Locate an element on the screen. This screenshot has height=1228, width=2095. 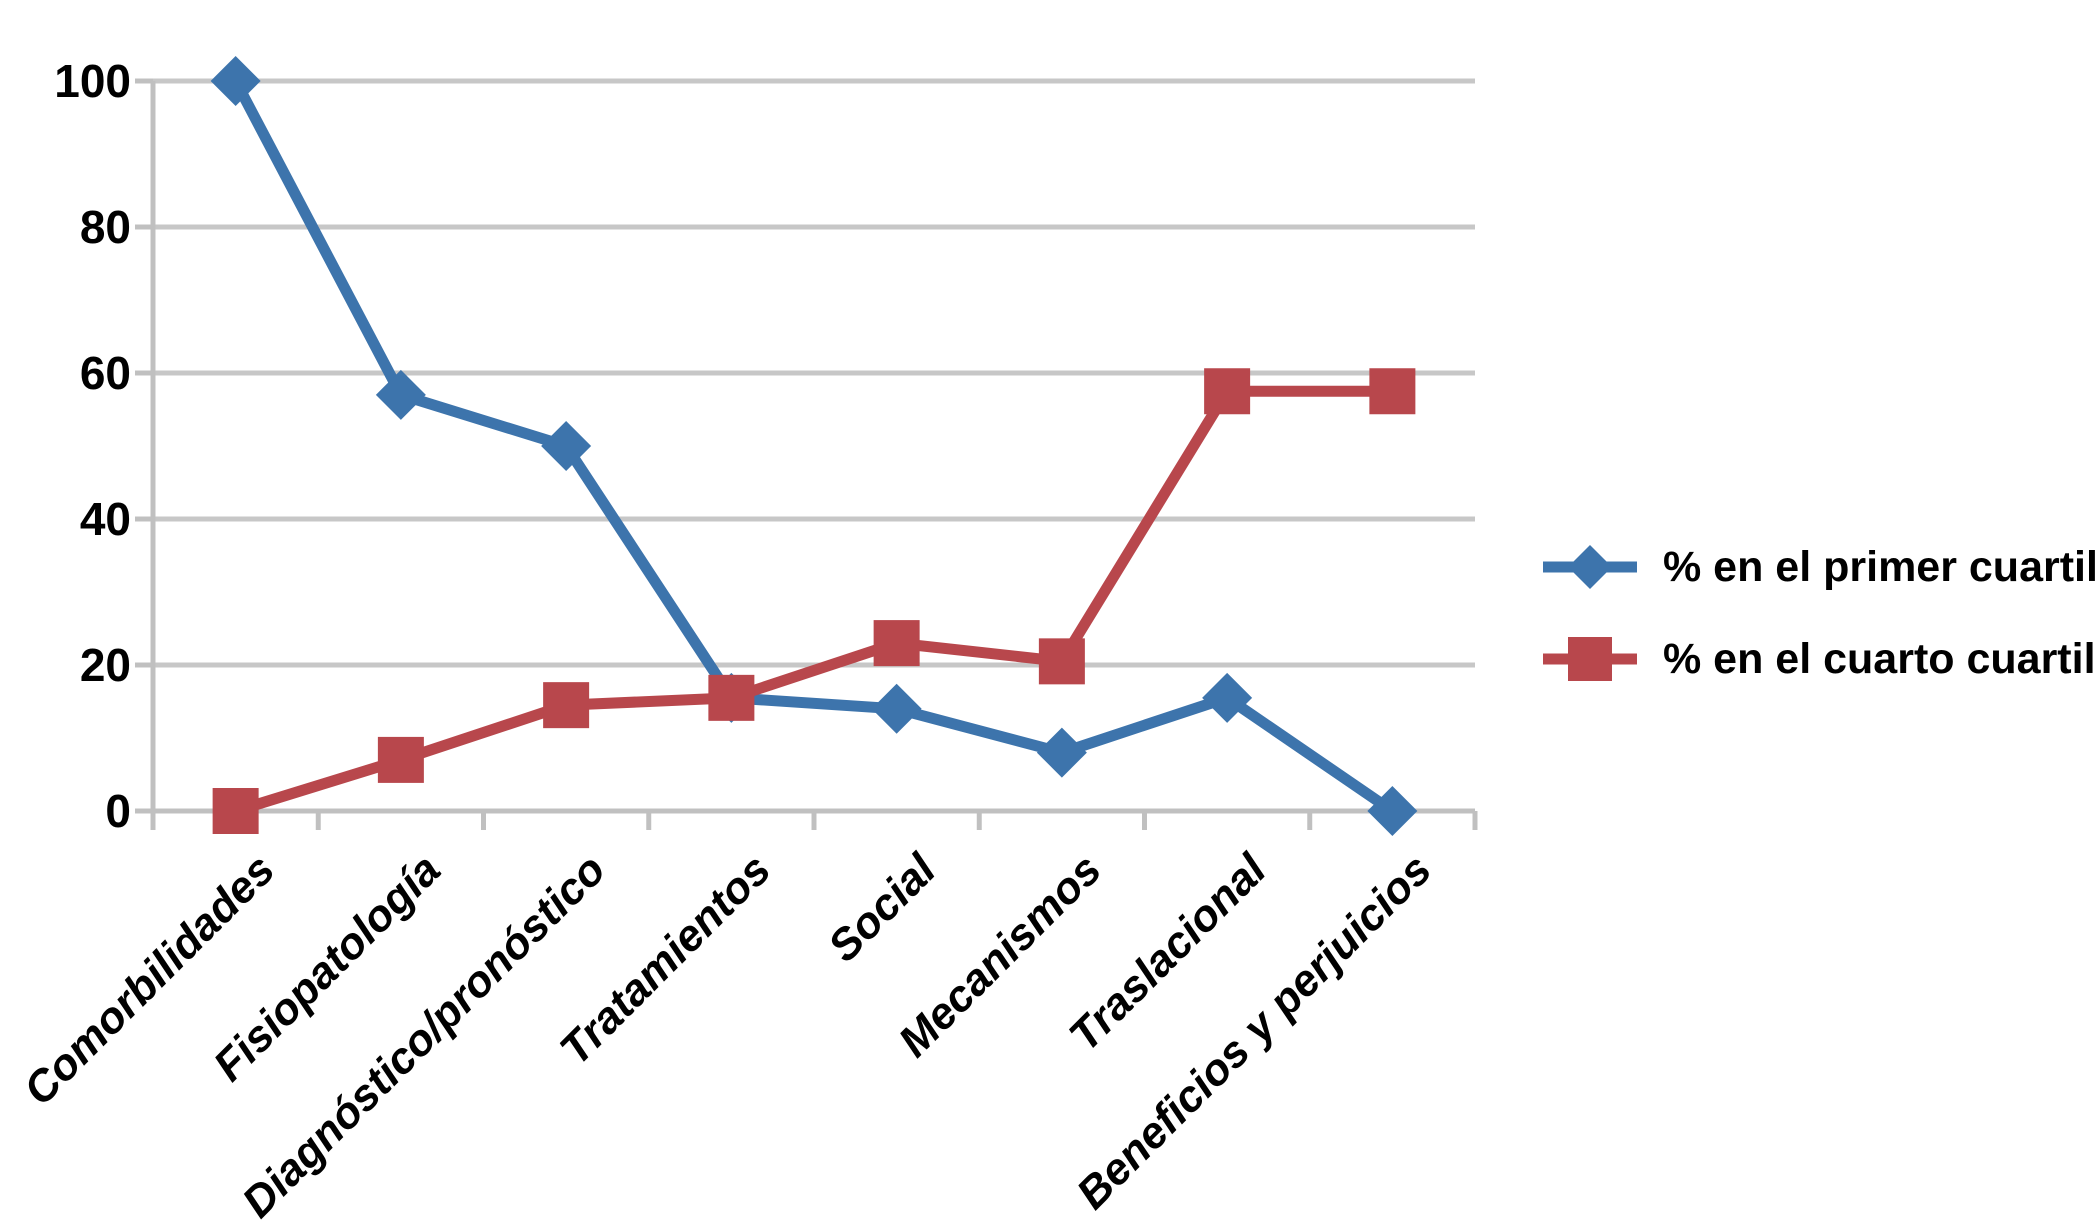
y-axis-tick-label: 60 is located at coordinates (105, 373).